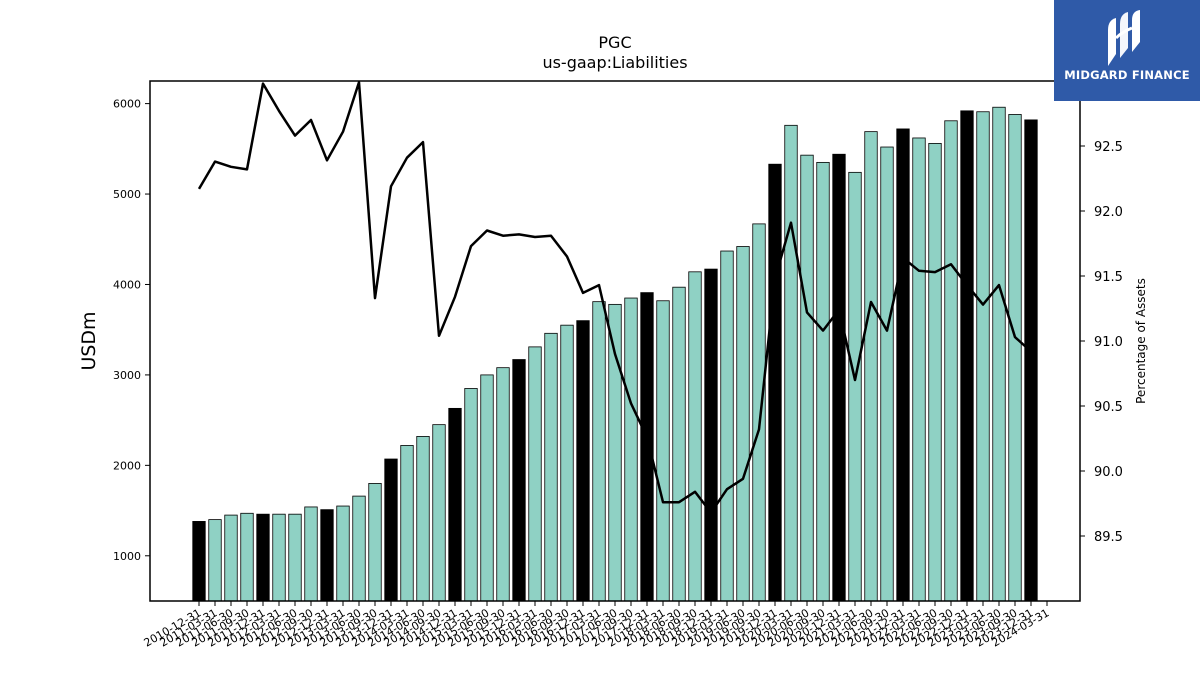  What do you see at coordinates (1108, 342) in the screenshot?
I see `right-tick-label: 91.0` at bounding box center [1108, 342].